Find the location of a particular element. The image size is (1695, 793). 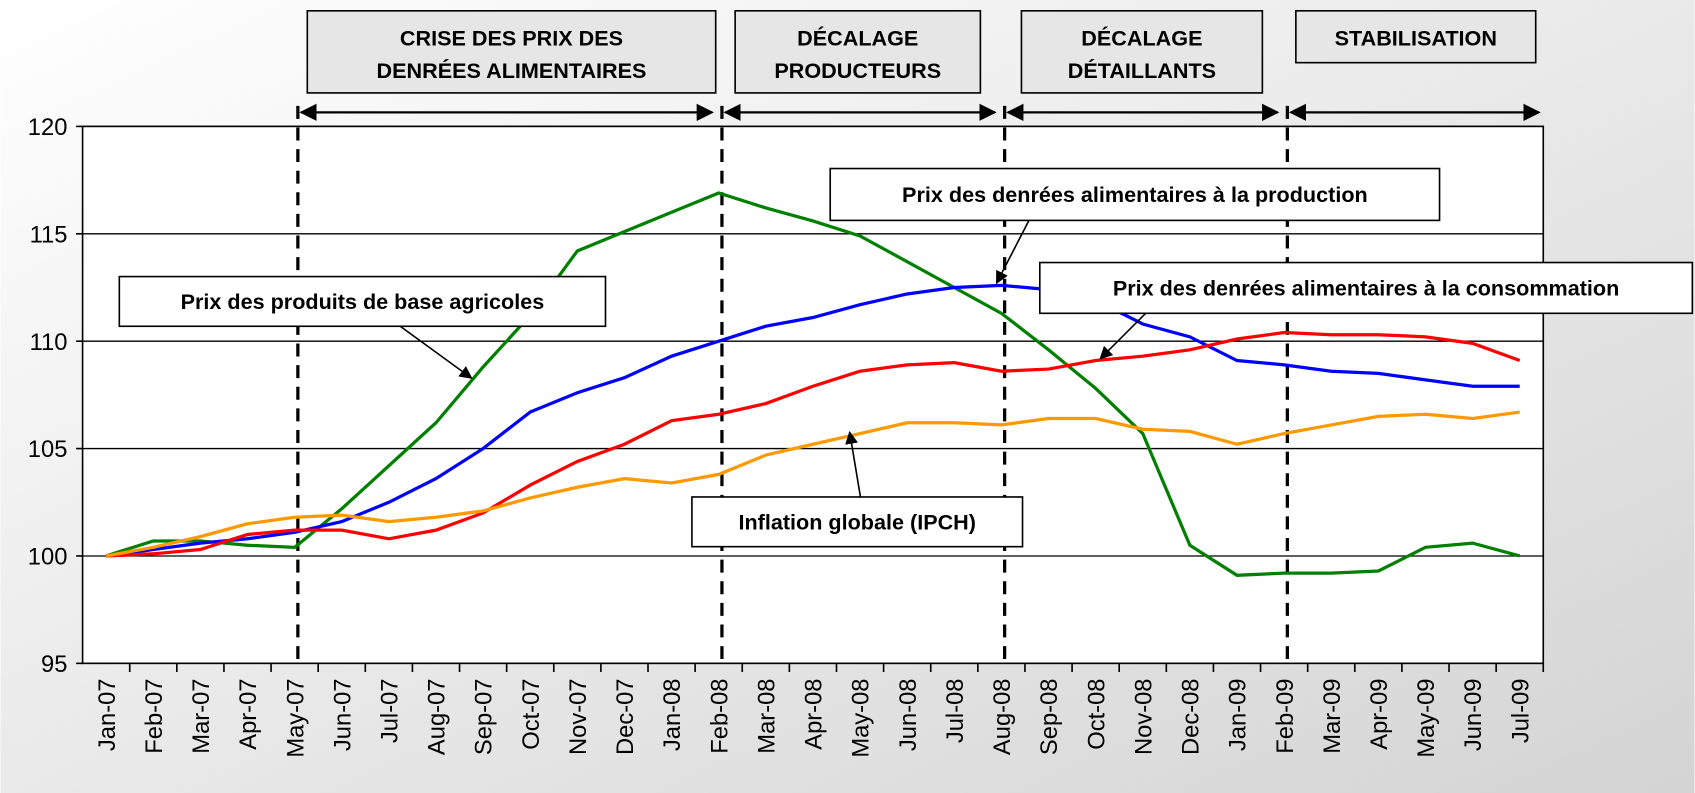

y-tick-label: 110 is located at coordinates (49, 342).